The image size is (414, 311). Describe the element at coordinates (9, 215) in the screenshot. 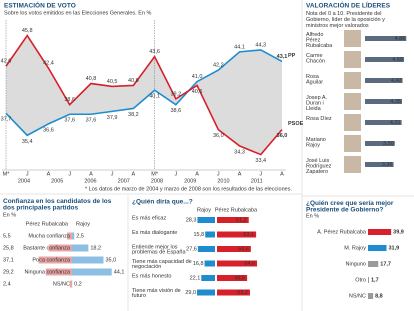

I see `chart-subtitle: En %` at that location.